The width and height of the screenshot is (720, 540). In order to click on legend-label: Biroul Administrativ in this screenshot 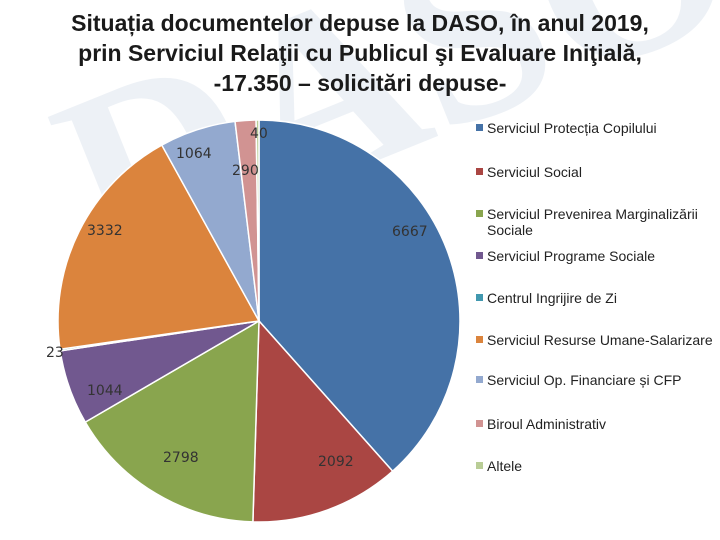, I will do `click(547, 424)`.